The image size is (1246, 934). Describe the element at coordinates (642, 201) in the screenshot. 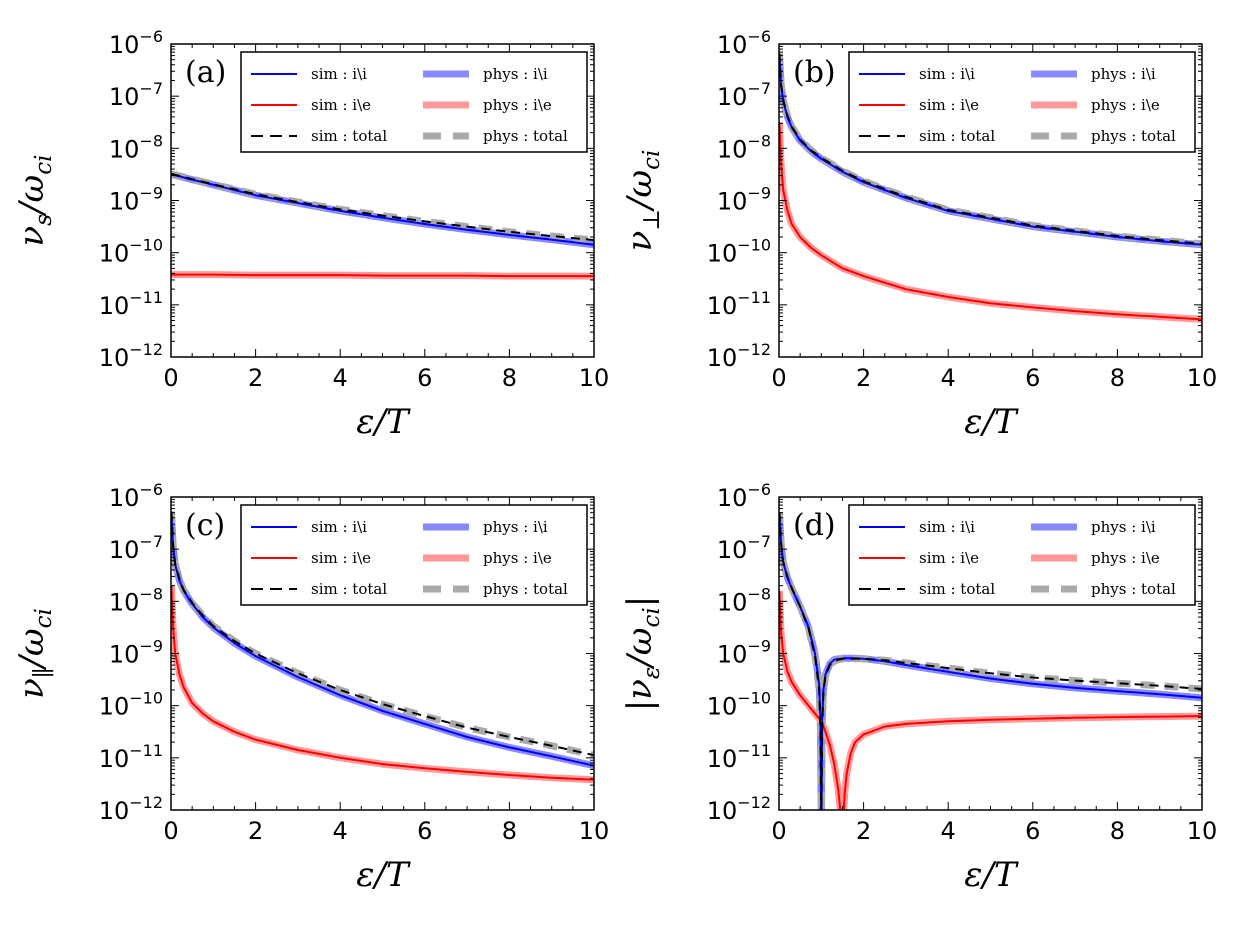

I see `y-axis-label: ν⊥/ωci` at that location.